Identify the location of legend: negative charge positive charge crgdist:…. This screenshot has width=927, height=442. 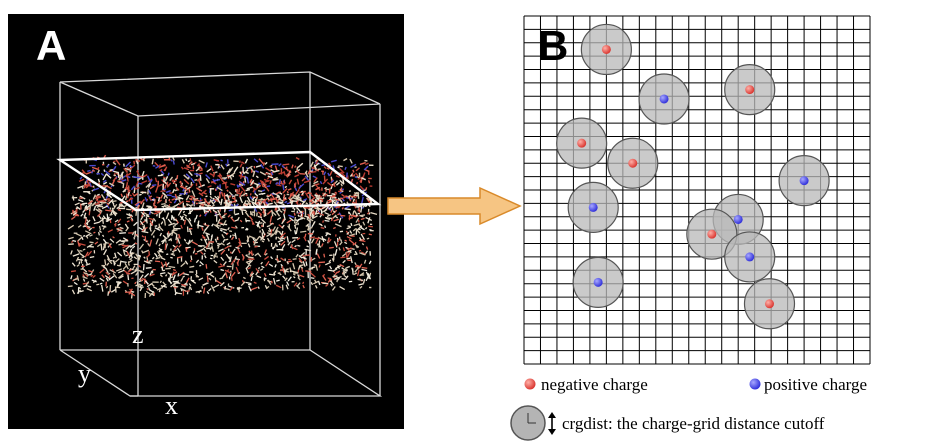
(688, 408).